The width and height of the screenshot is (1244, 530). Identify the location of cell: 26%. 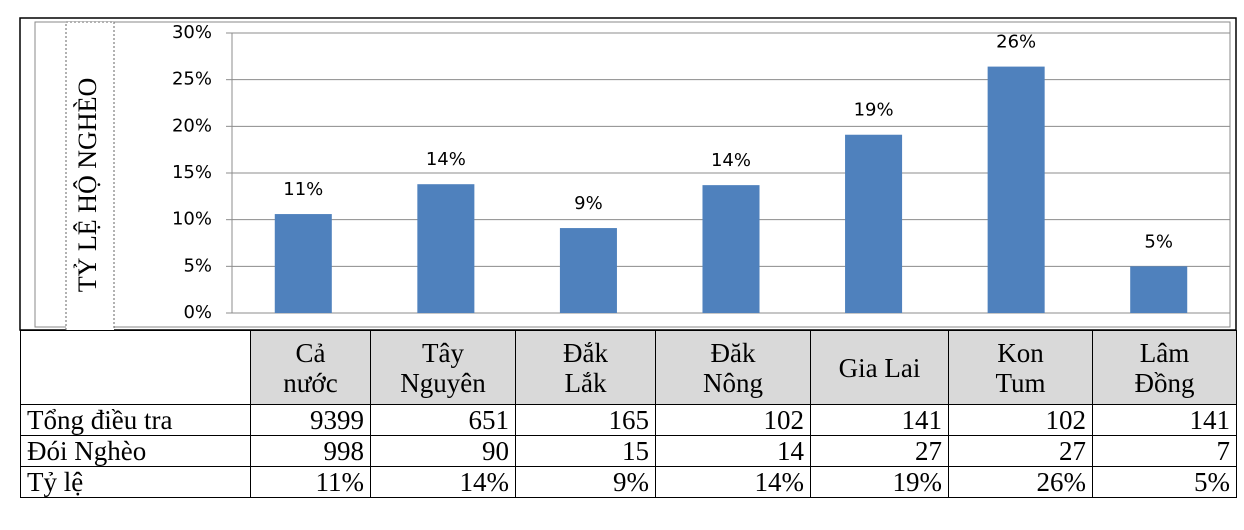
(1020, 482).